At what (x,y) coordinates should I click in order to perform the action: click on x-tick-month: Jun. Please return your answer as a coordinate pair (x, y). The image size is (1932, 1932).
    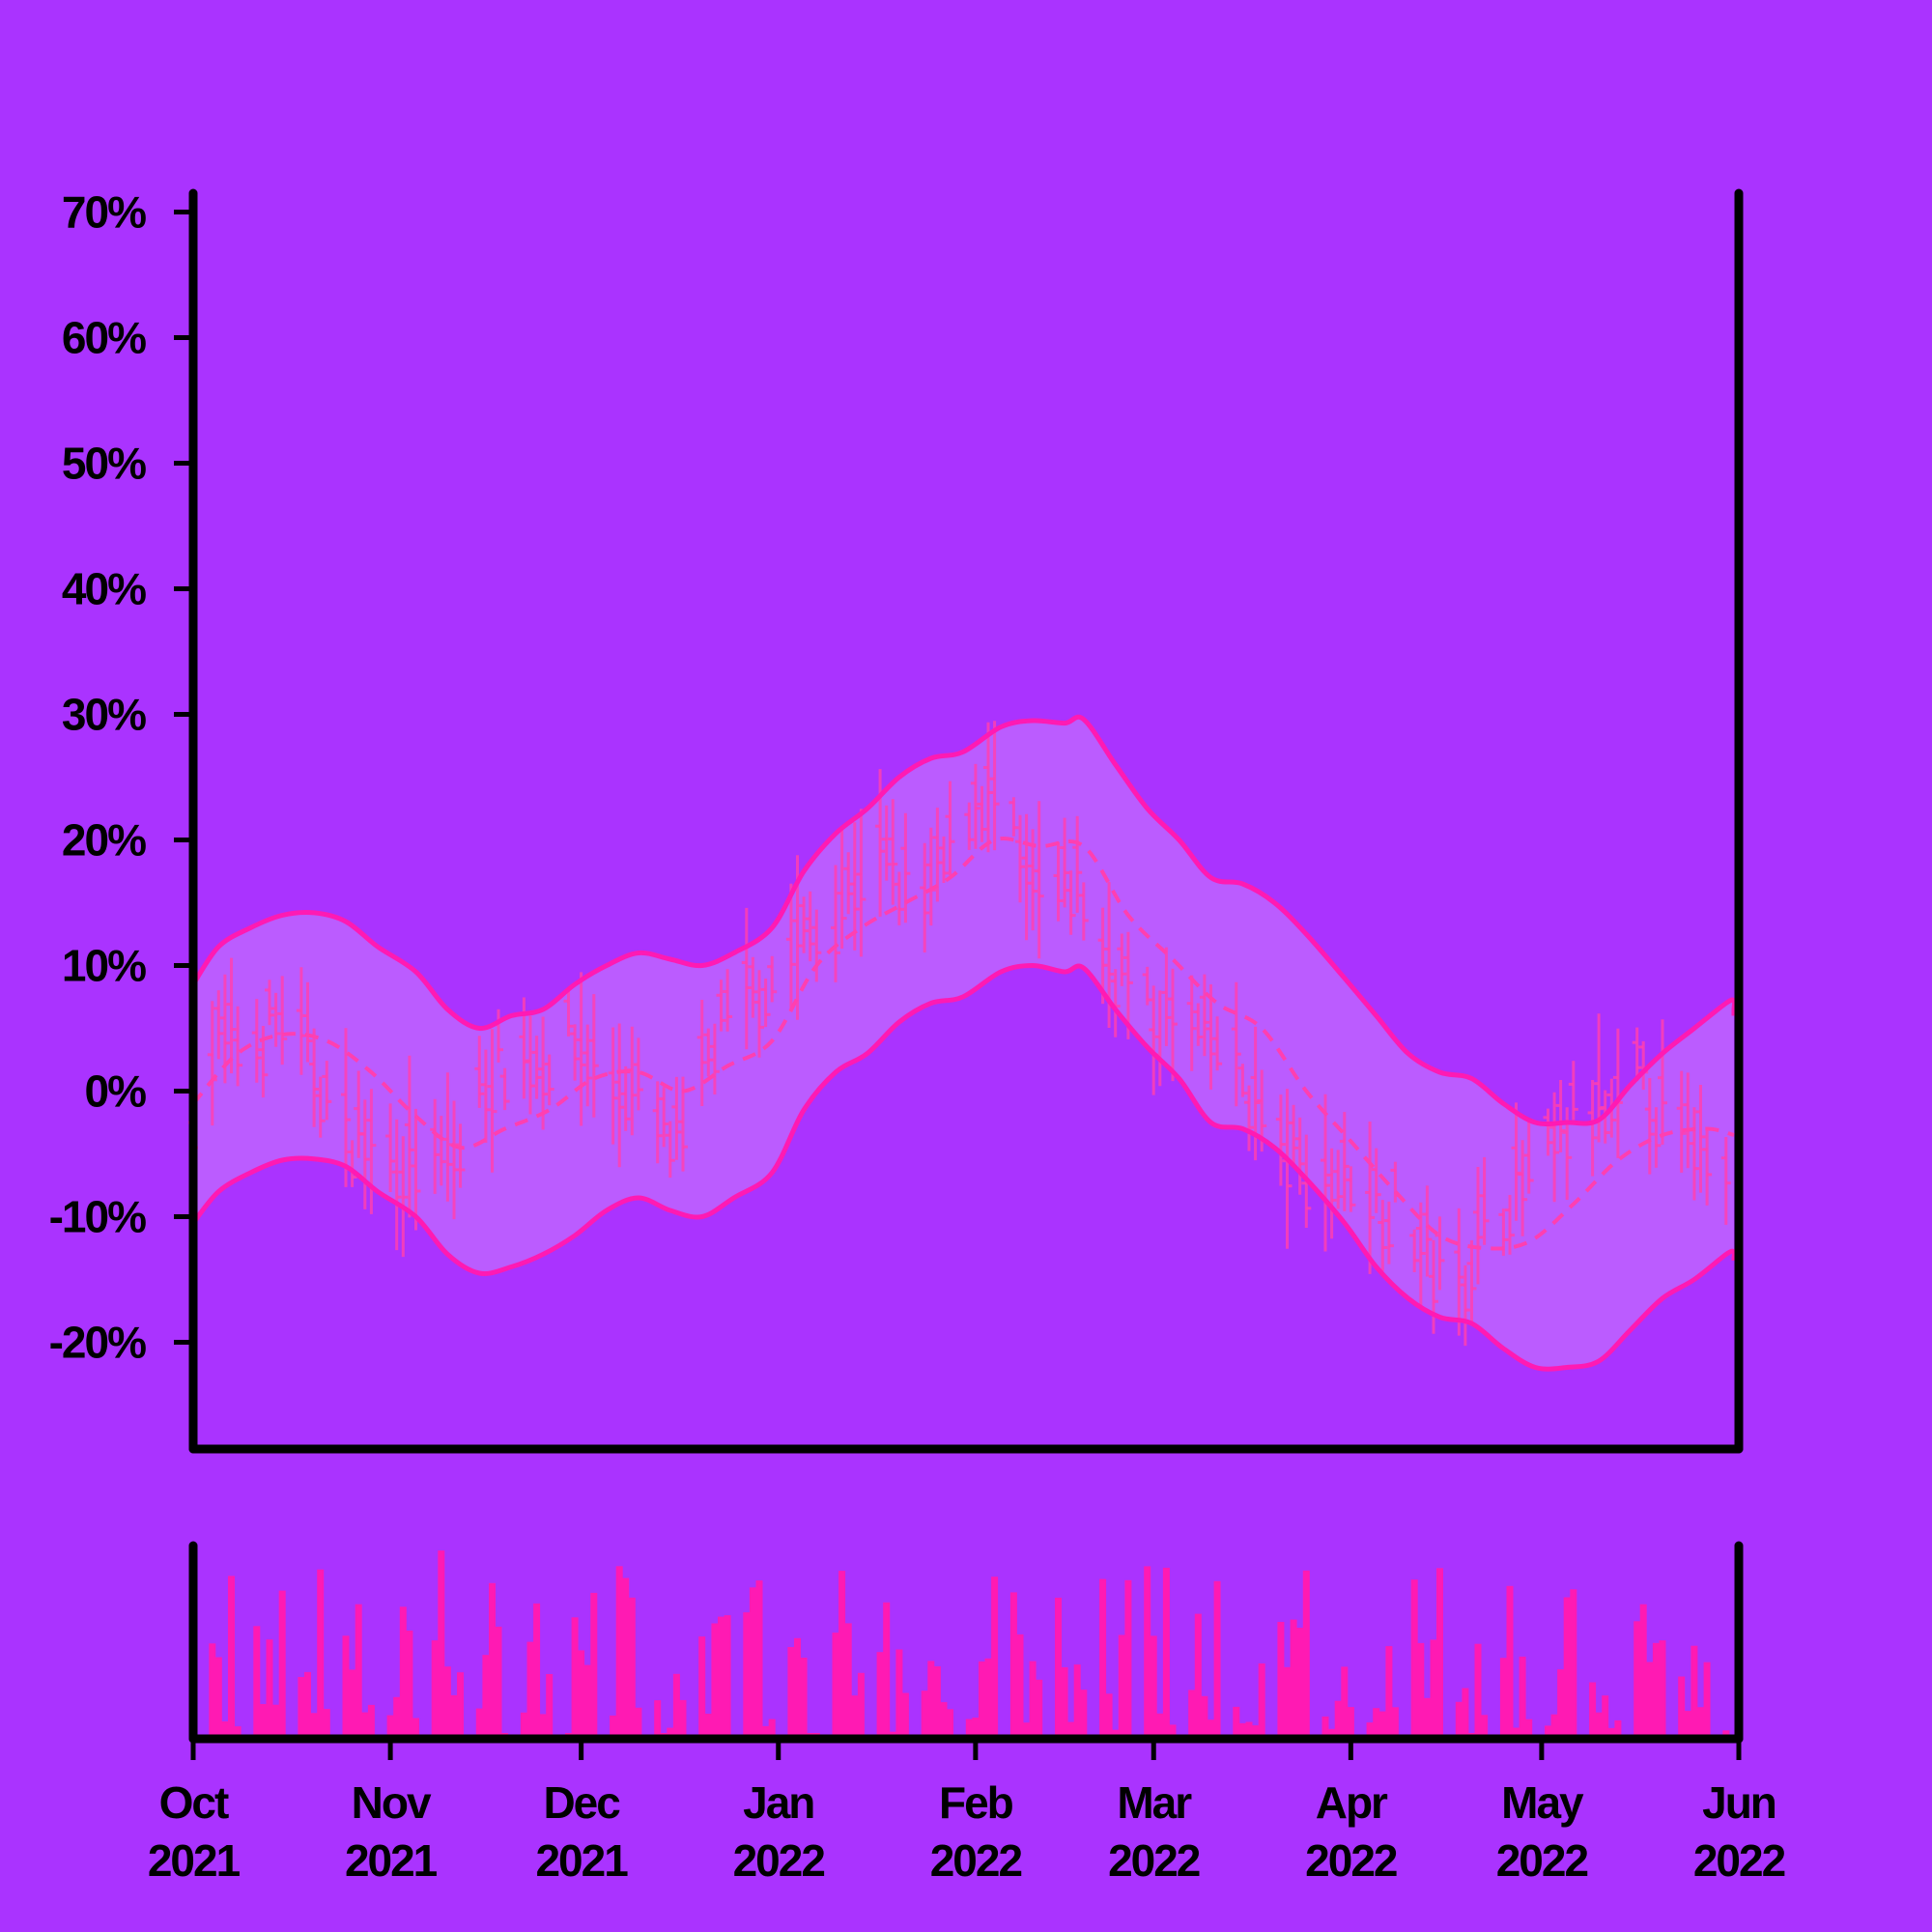
    Looking at the image, I should click on (1739, 1802).